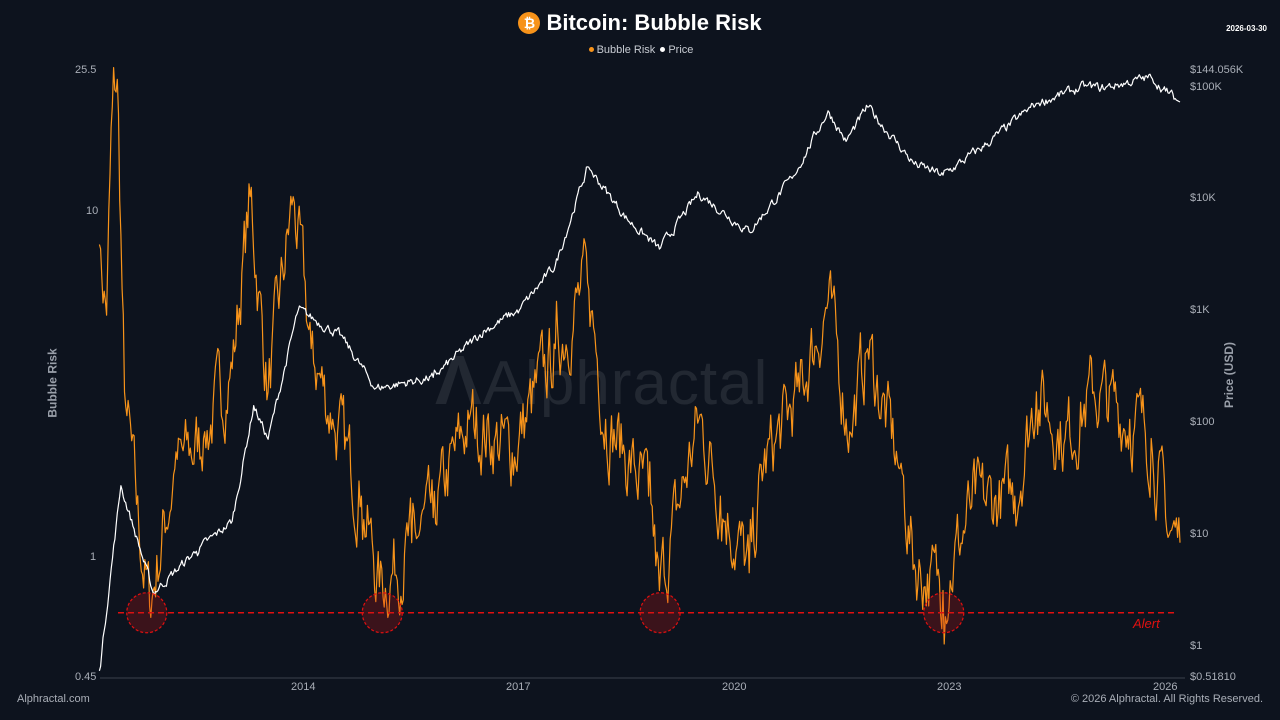 The image size is (1280, 720). Describe the element at coordinates (1166, 699) in the screenshot. I see `footer-copyright: © 2026 Alphractal. All Rights Reserved.` at that location.